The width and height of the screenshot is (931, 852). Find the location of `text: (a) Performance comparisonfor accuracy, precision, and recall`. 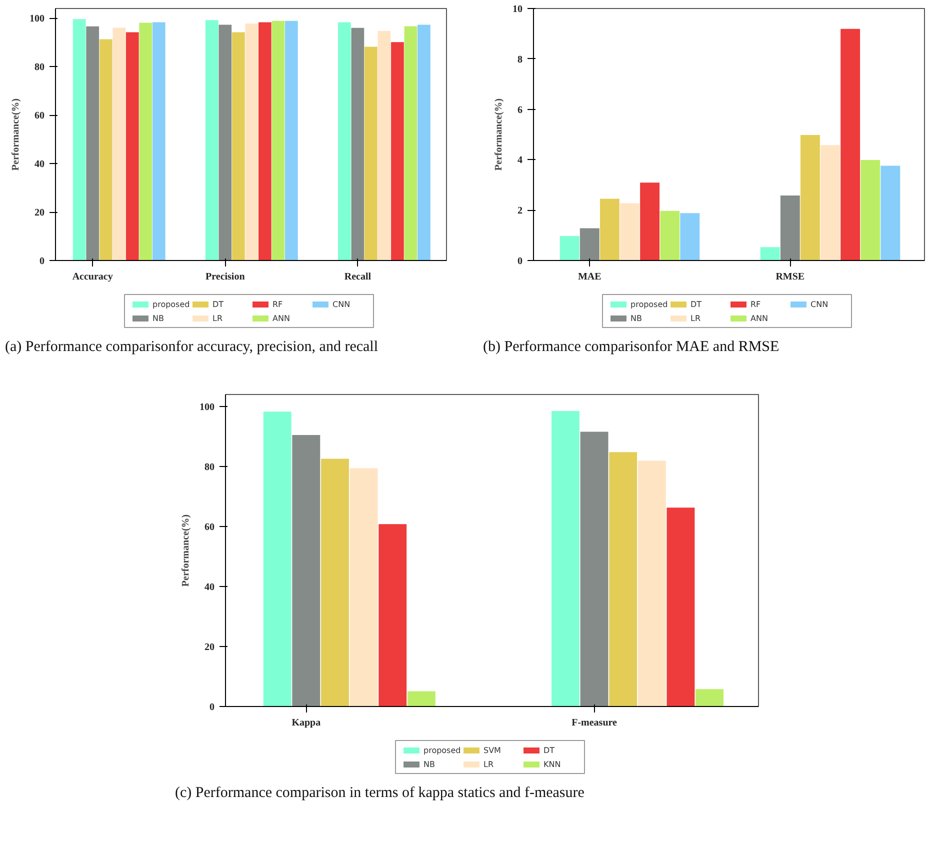

text: (a) Performance comparisonfor accuracy, precision, and recall is located at coordinates (191, 347).